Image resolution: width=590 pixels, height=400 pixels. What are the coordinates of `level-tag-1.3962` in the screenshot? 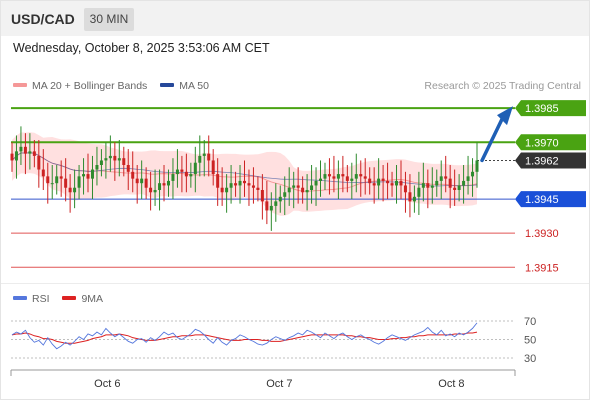 It's located at (550, 160).